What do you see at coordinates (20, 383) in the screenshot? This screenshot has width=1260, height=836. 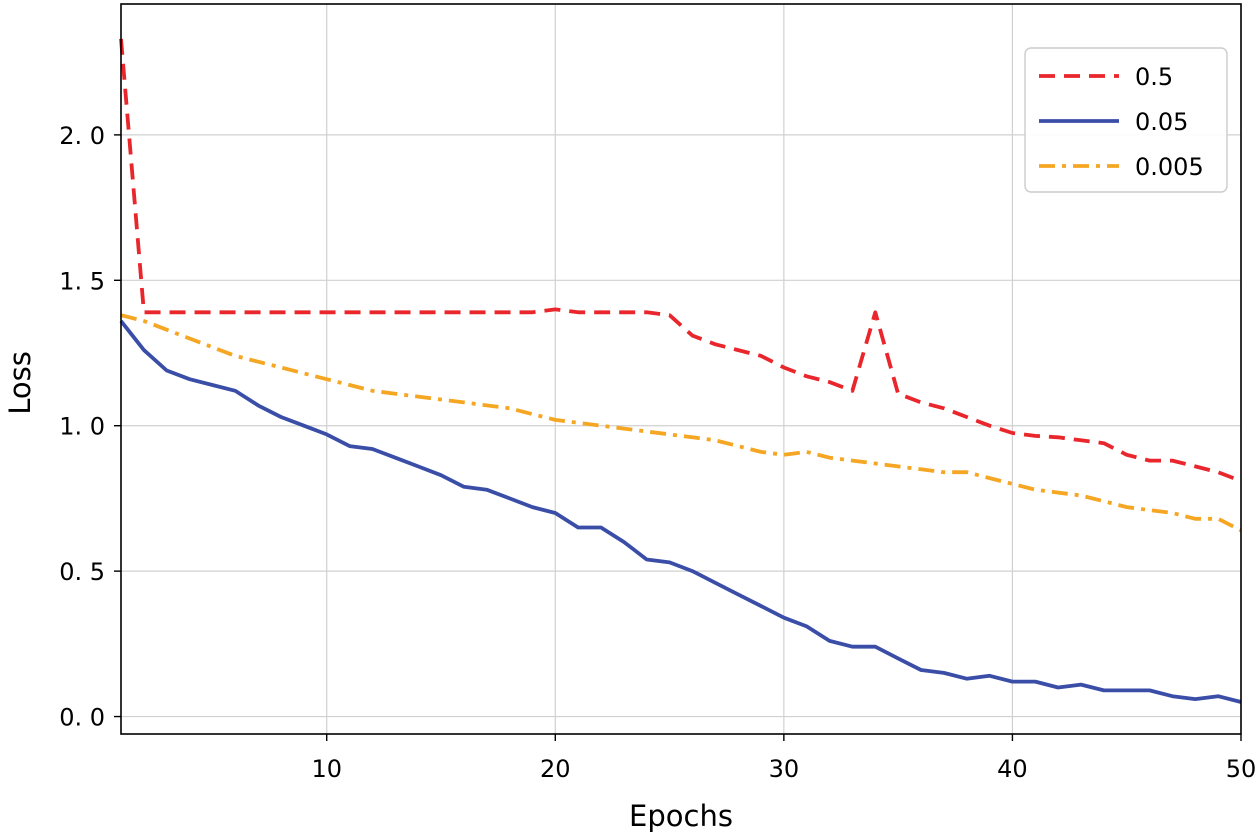 I see `y-axis-label: Loss` at bounding box center [20, 383].